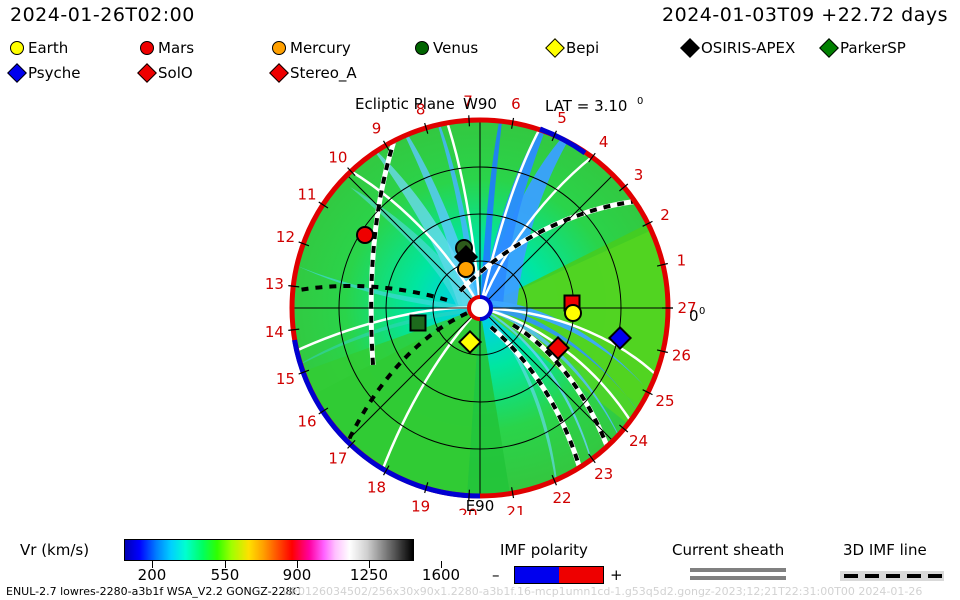 The height and width of the screenshot is (600, 960). Describe the element at coordinates (17, 73) in the screenshot. I see `psyche-diamond-icon` at that location.